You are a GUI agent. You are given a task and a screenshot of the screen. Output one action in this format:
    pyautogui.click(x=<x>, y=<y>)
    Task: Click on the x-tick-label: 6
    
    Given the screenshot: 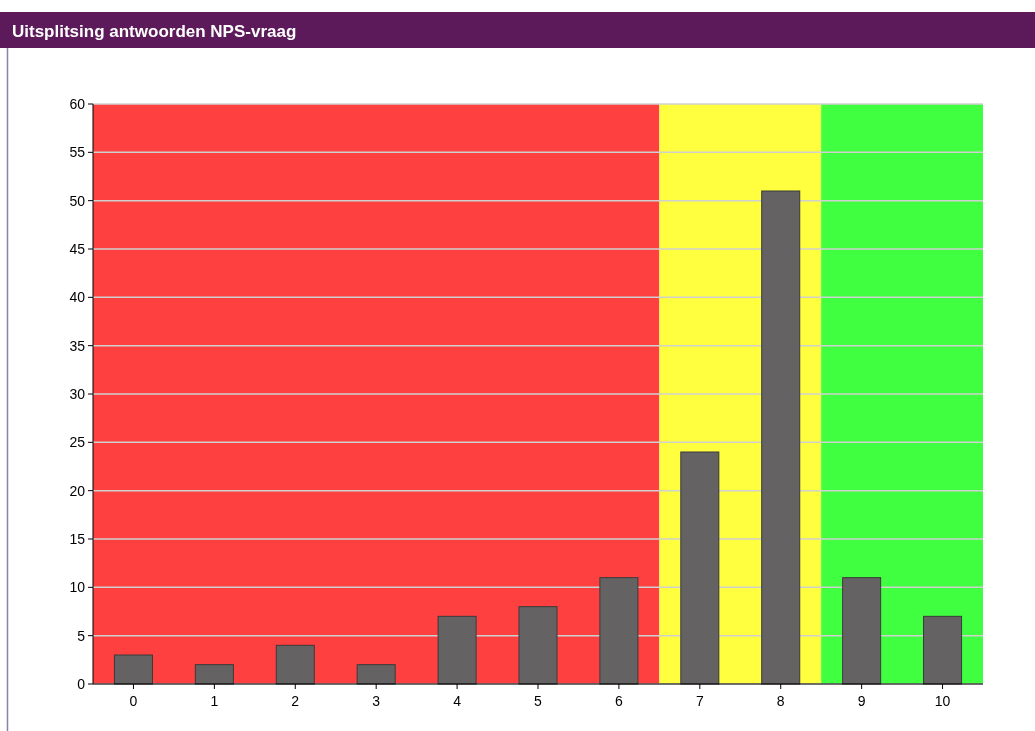 What is the action you would take?
    pyautogui.click(x=619, y=701)
    